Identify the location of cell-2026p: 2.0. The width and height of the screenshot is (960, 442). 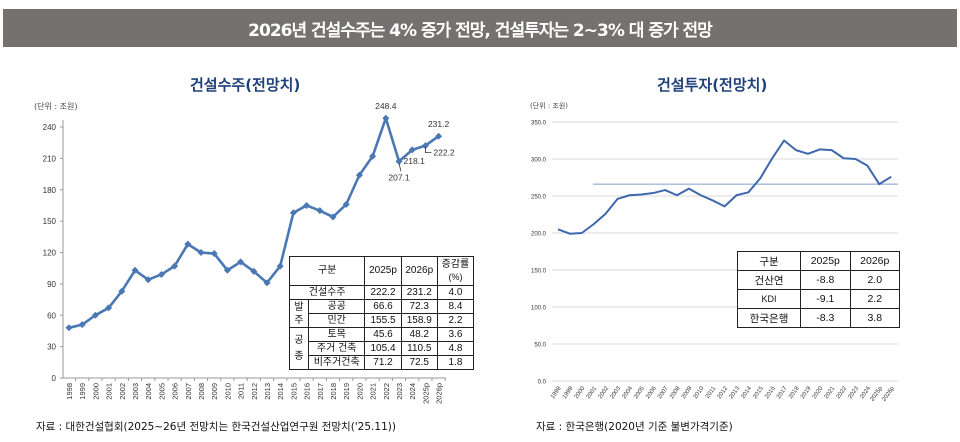
(875, 280).